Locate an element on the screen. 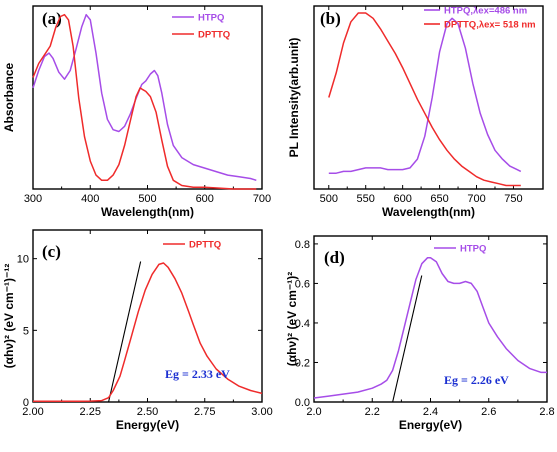 The image size is (557, 452). x-tick-label: 2.00 is located at coordinates (32, 412).